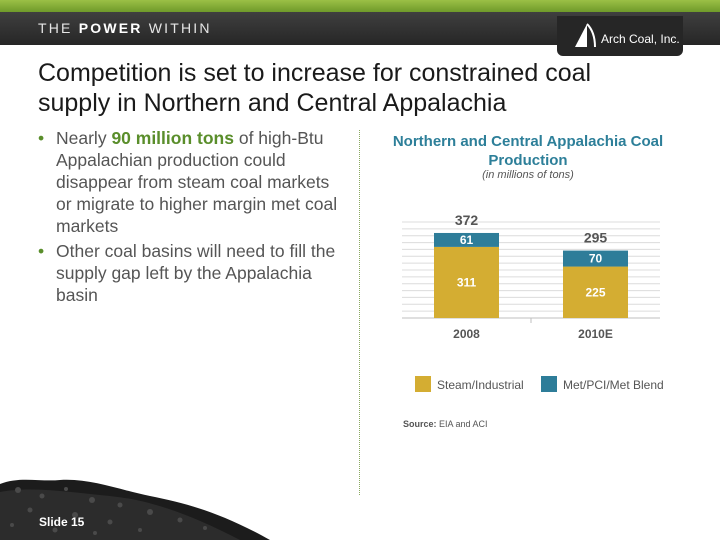 The height and width of the screenshot is (540, 720). Describe the element at coordinates (359, 312) in the screenshot. I see `column-divider` at that location.